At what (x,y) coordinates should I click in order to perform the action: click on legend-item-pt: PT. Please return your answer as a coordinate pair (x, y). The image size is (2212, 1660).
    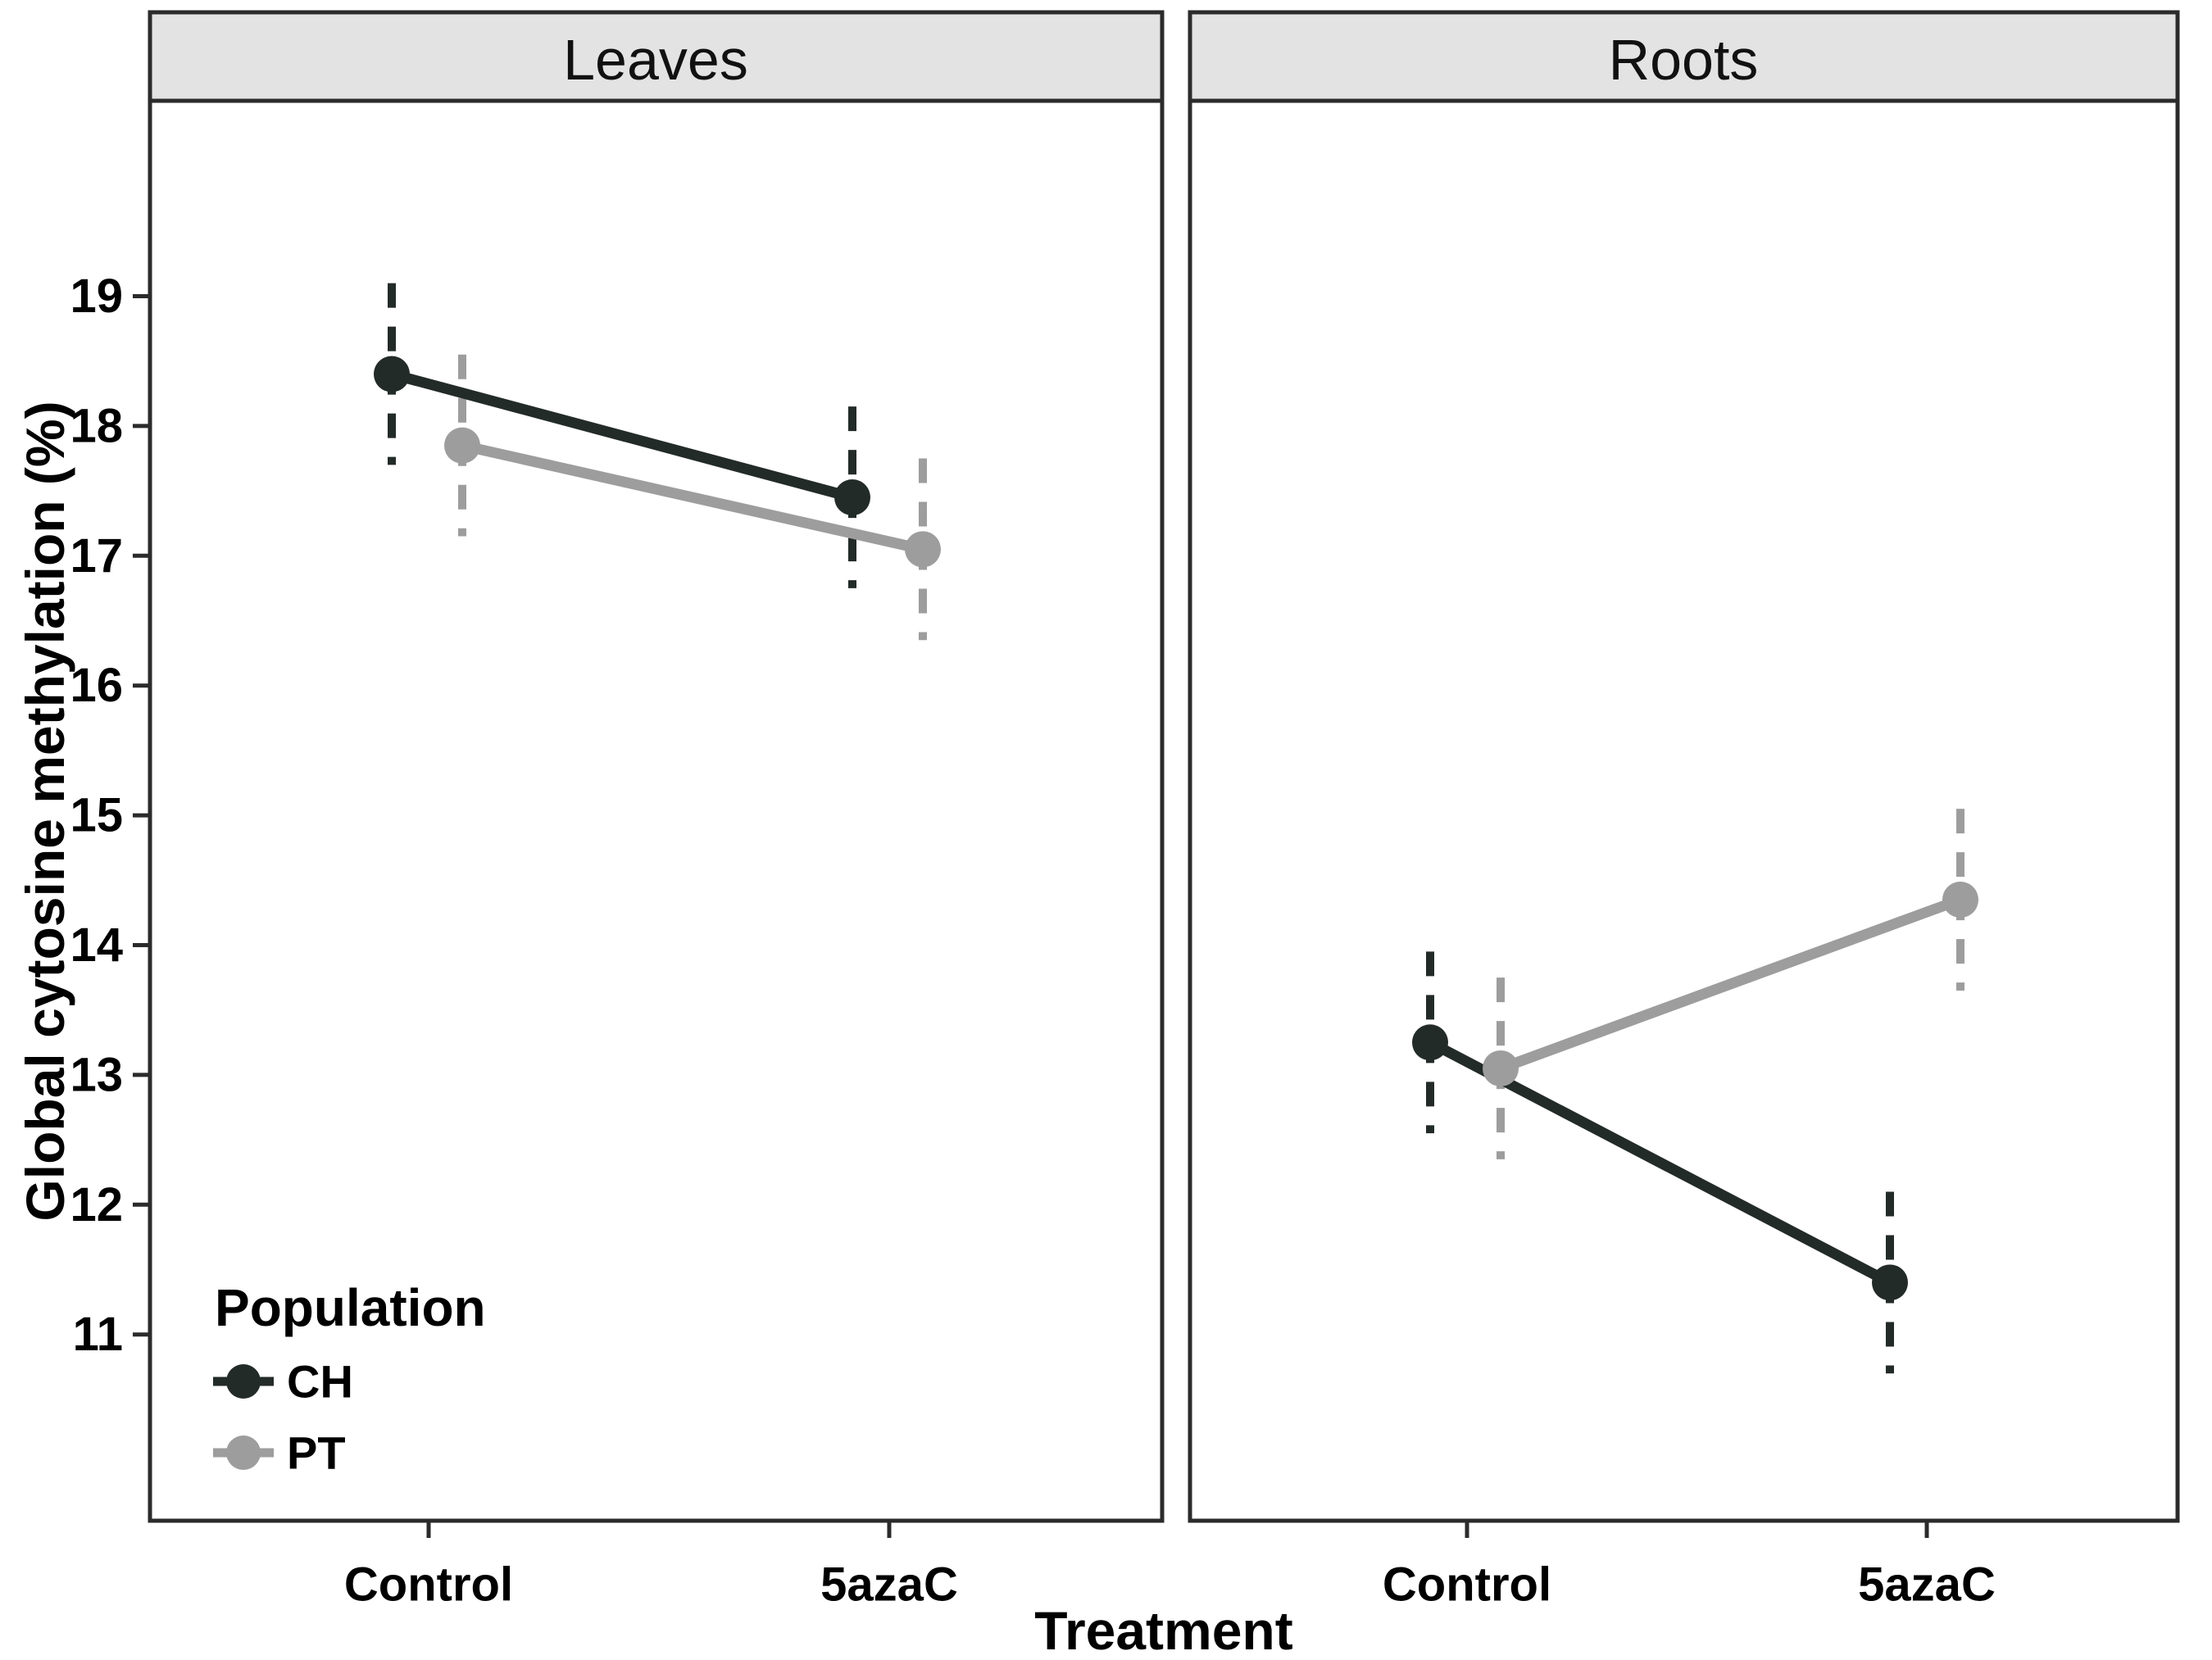
    Looking at the image, I should click on (280, 1453).